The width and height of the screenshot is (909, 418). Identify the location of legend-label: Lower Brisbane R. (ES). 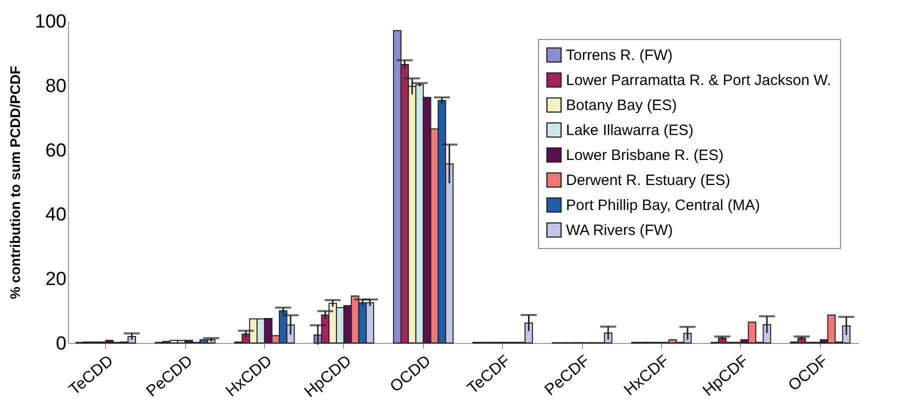
(645, 155).